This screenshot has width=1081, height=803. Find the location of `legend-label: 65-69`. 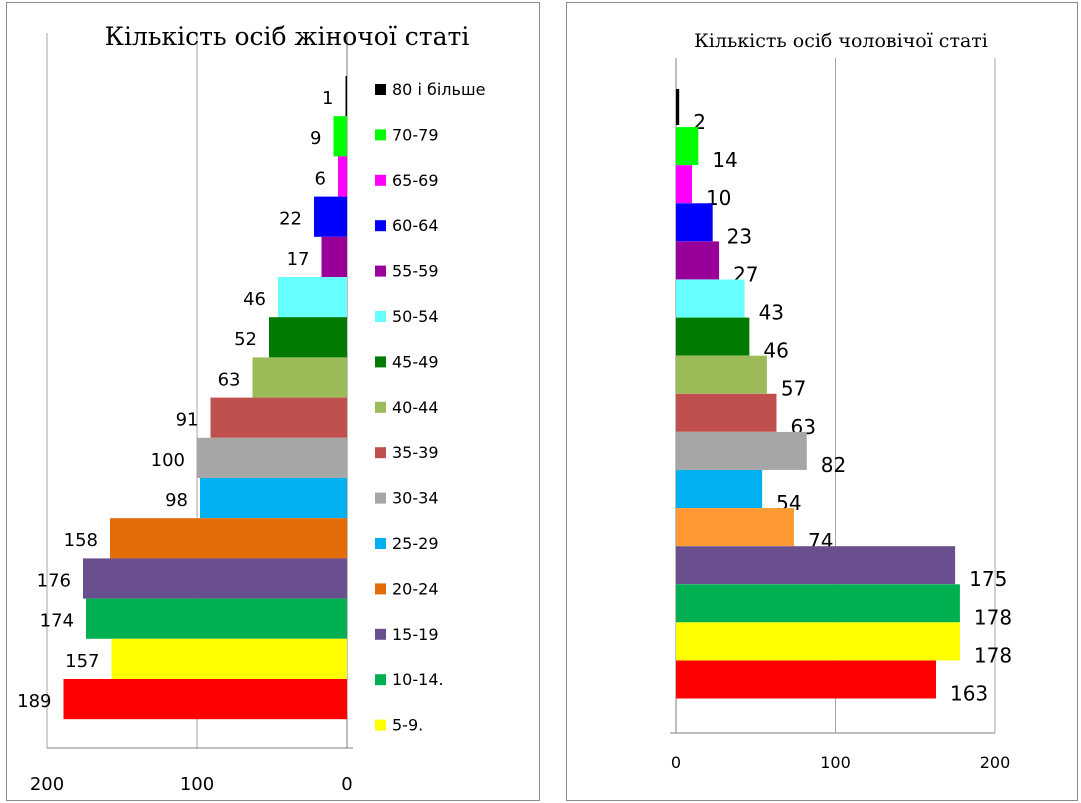

legend-label: 65-69 is located at coordinates (415, 180).